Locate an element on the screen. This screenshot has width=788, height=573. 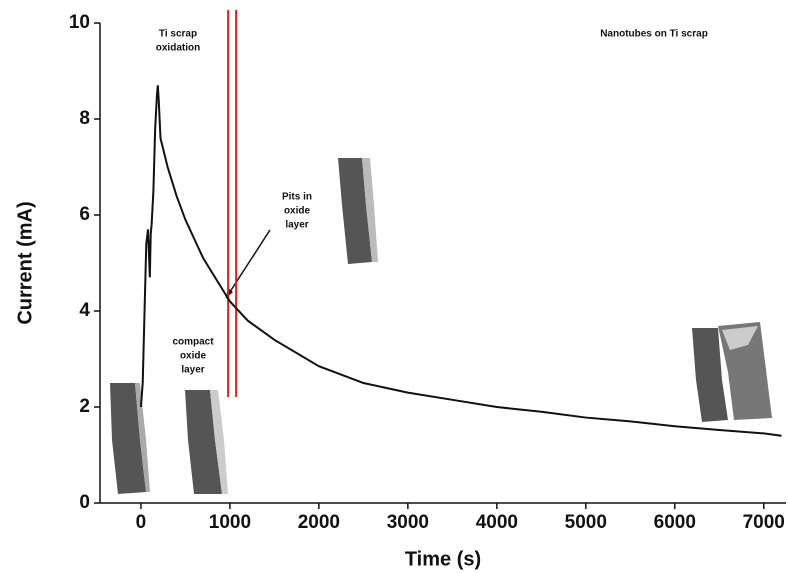
x-tick-label: 5000 is located at coordinates (586, 522).